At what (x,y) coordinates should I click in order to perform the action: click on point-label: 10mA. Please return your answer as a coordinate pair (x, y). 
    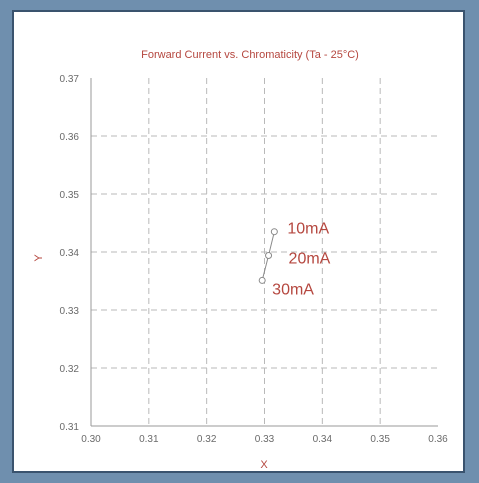
    Looking at the image, I should click on (308, 229).